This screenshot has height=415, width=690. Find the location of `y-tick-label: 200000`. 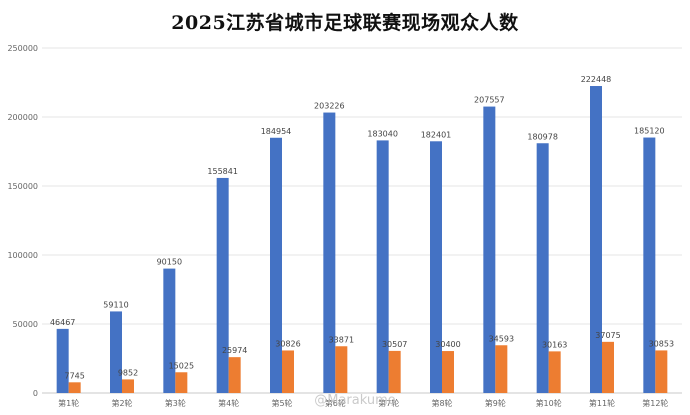

y-tick-label: 200000 is located at coordinates (22, 117).